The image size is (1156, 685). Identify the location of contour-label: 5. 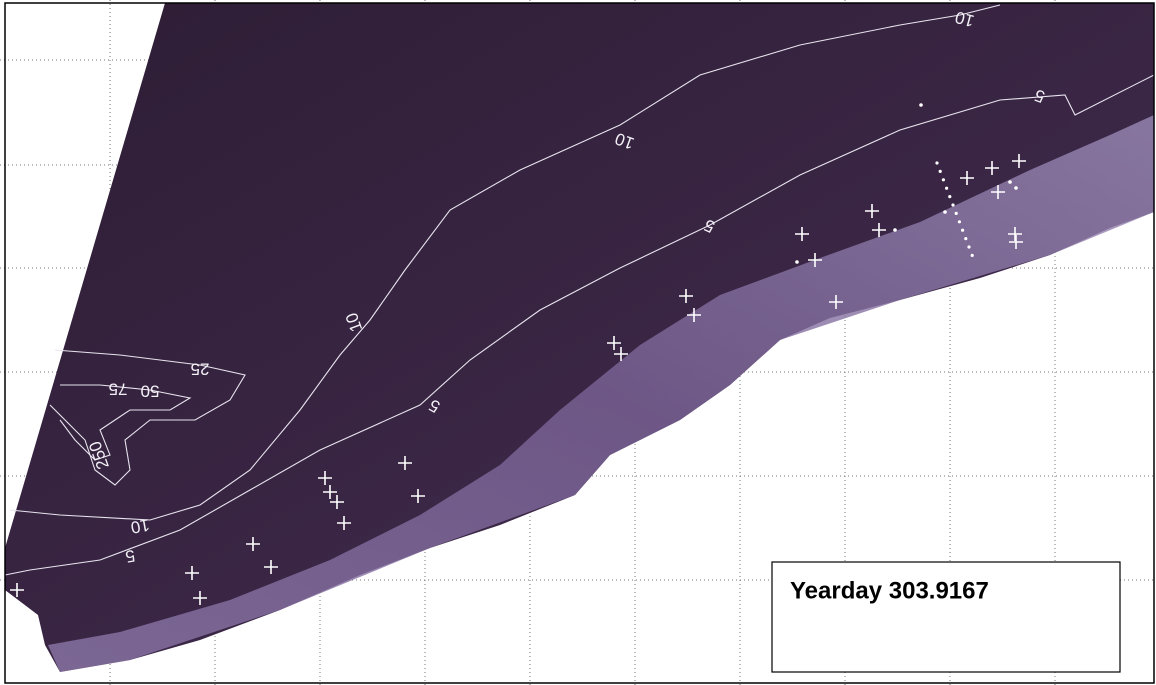
(130, 556).